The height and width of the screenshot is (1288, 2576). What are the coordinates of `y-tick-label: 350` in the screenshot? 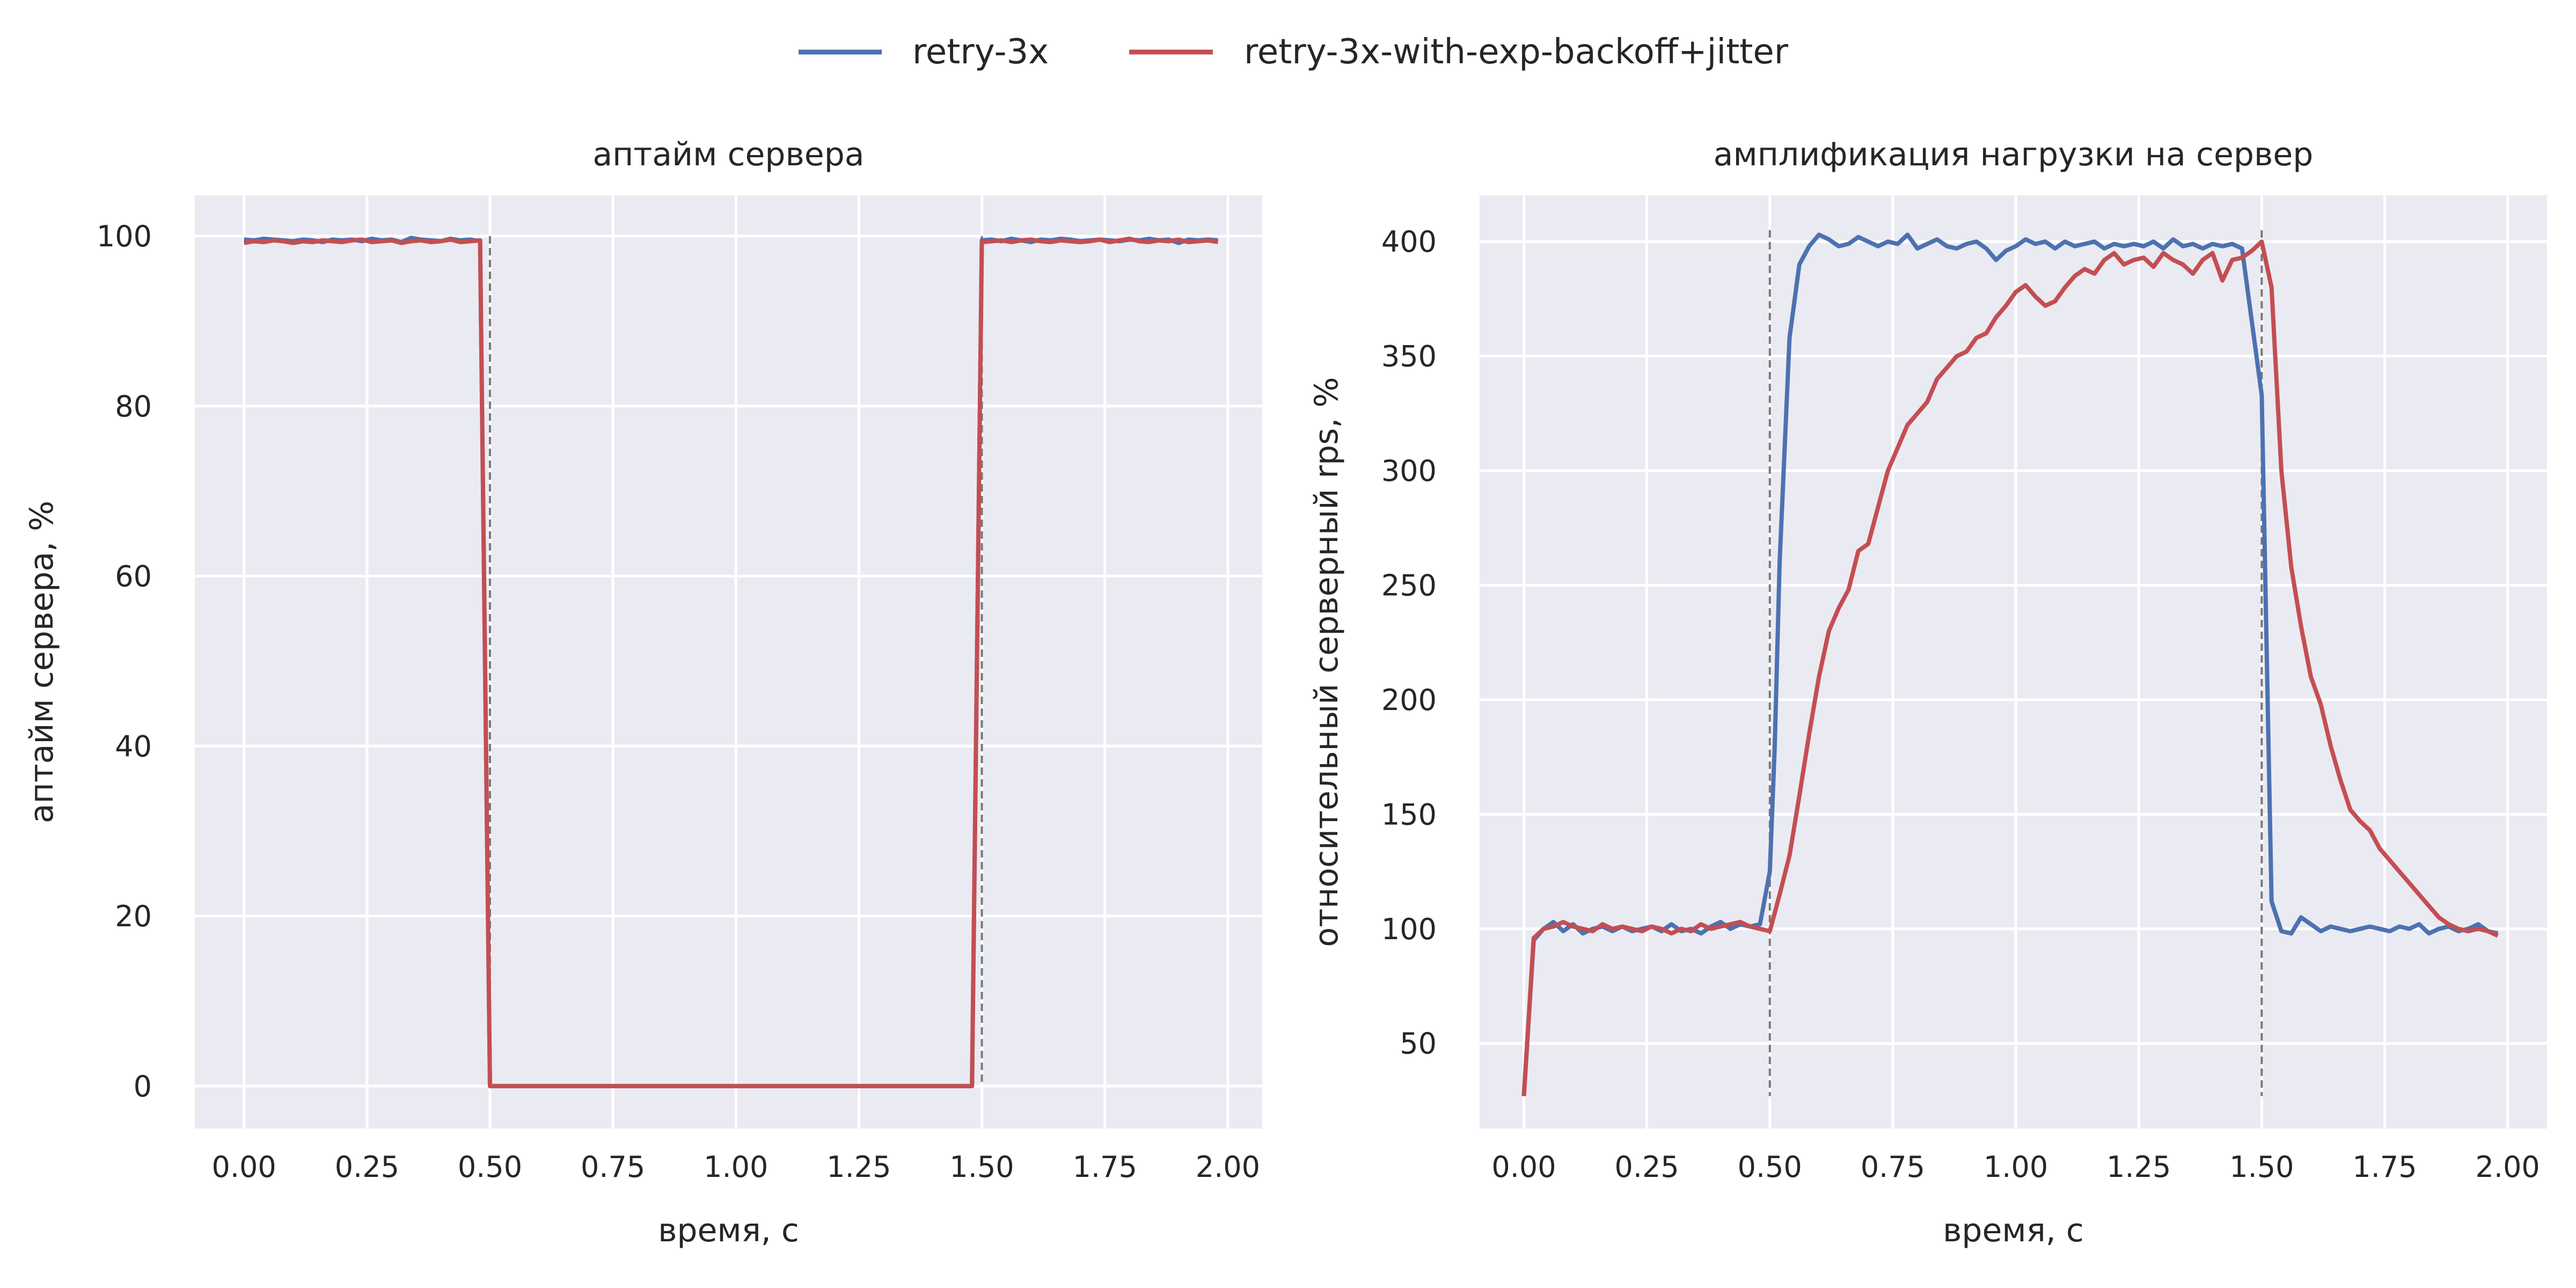 It's located at (1409, 357).